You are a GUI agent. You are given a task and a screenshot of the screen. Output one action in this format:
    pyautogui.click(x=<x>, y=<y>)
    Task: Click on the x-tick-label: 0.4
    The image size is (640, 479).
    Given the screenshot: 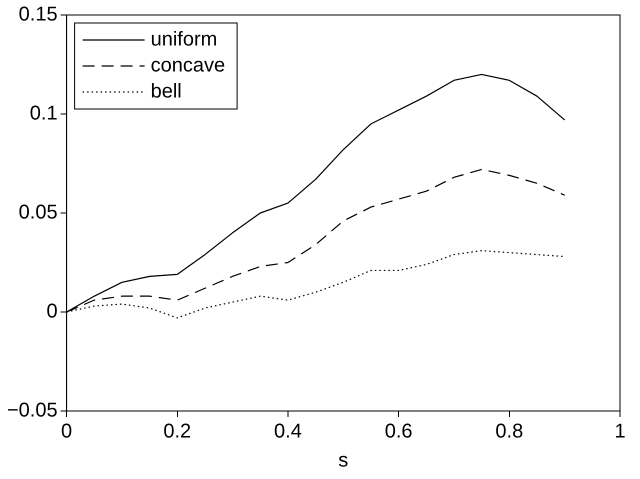 What is the action you would take?
    pyautogui.click(x=288, y=431)
    